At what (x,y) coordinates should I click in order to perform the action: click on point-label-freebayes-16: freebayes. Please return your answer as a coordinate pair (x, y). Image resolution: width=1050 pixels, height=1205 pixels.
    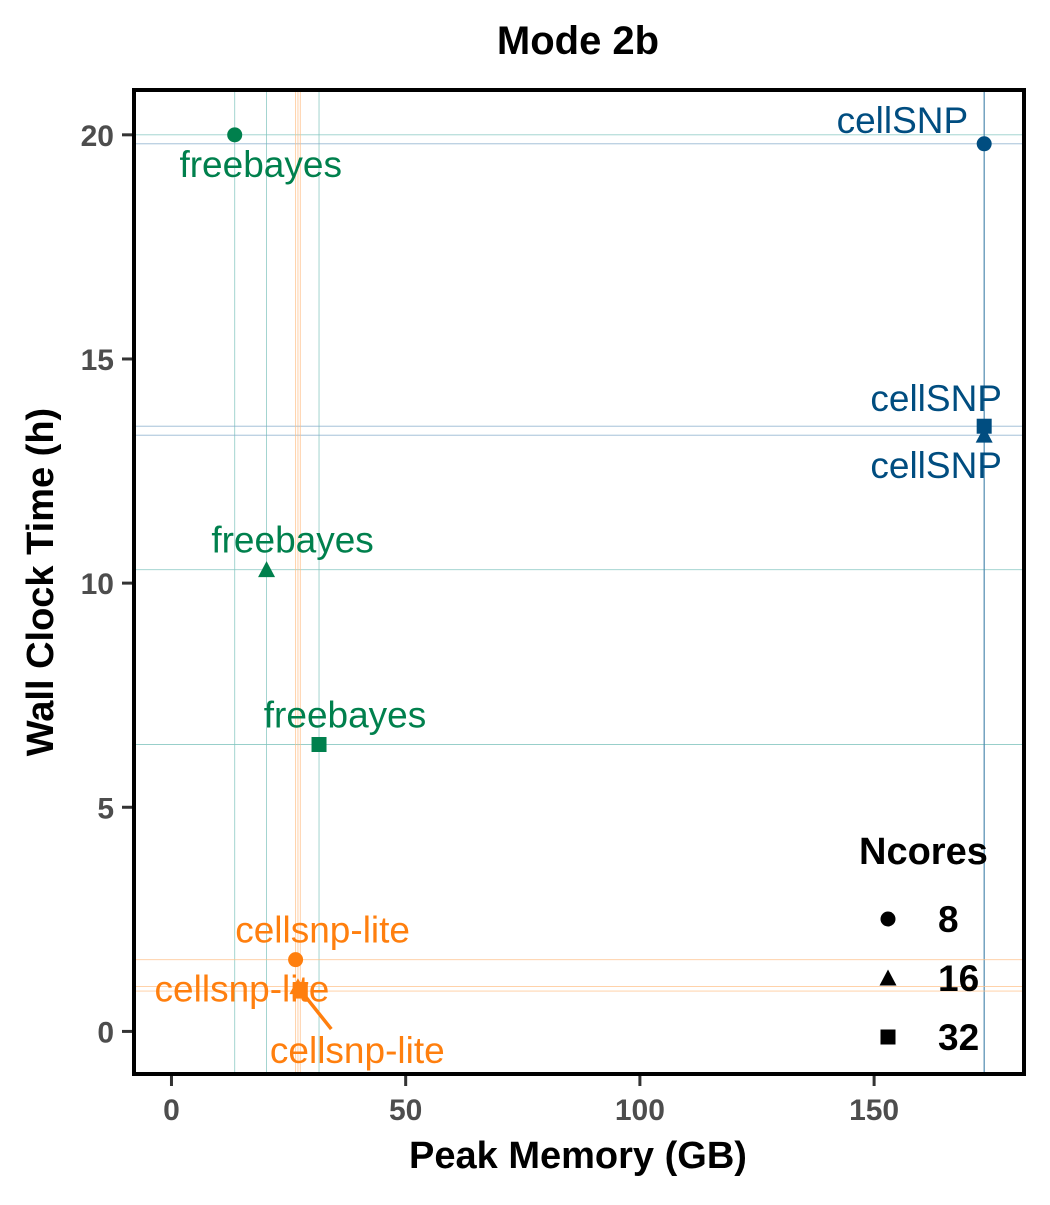
    Looking at the image, I should click on (292, 540).